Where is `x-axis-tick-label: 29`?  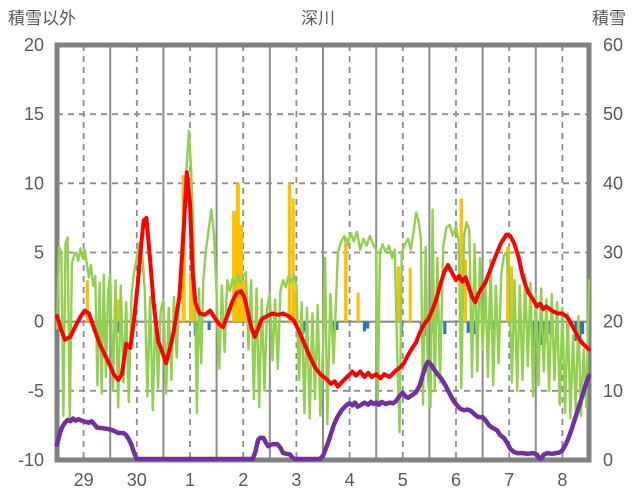 x-axis-tick-label: 29 is located at coordinates (84, 480).